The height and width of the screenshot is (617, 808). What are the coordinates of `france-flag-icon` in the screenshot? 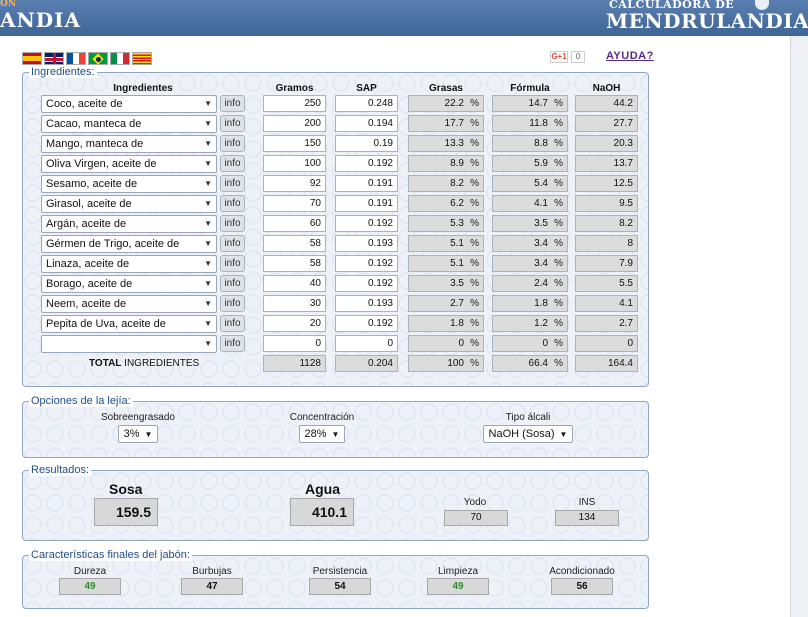 It's located at (76, 58).